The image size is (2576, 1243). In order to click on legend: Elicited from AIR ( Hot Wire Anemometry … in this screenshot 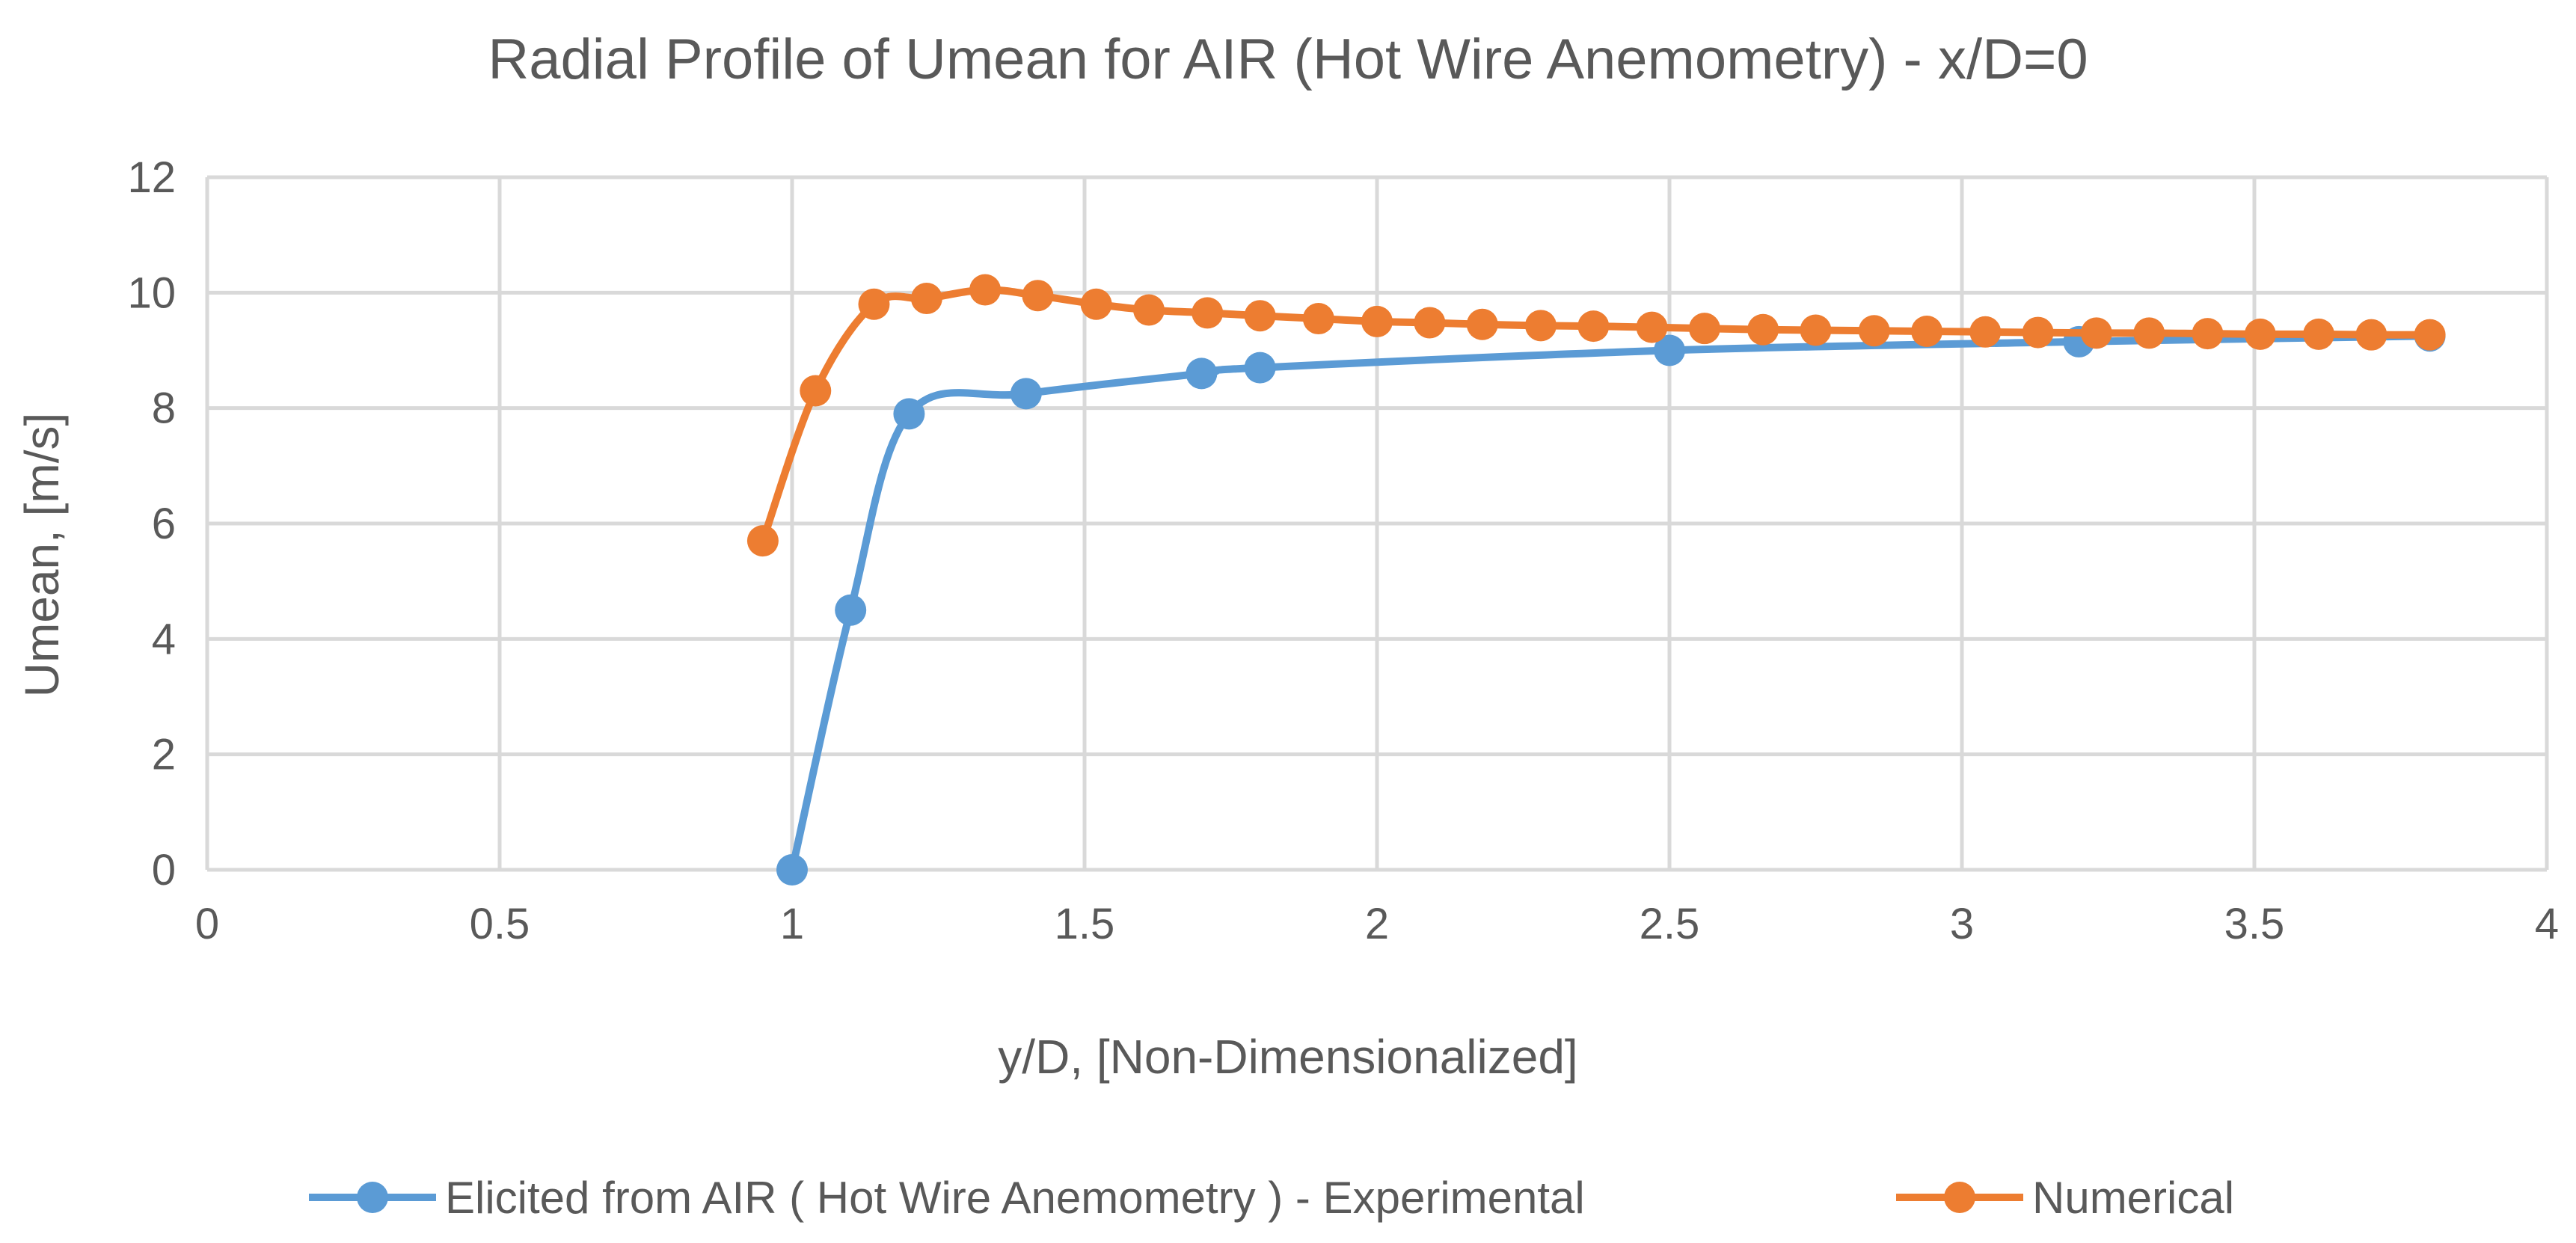, I will do `click(1271, 1198)`.